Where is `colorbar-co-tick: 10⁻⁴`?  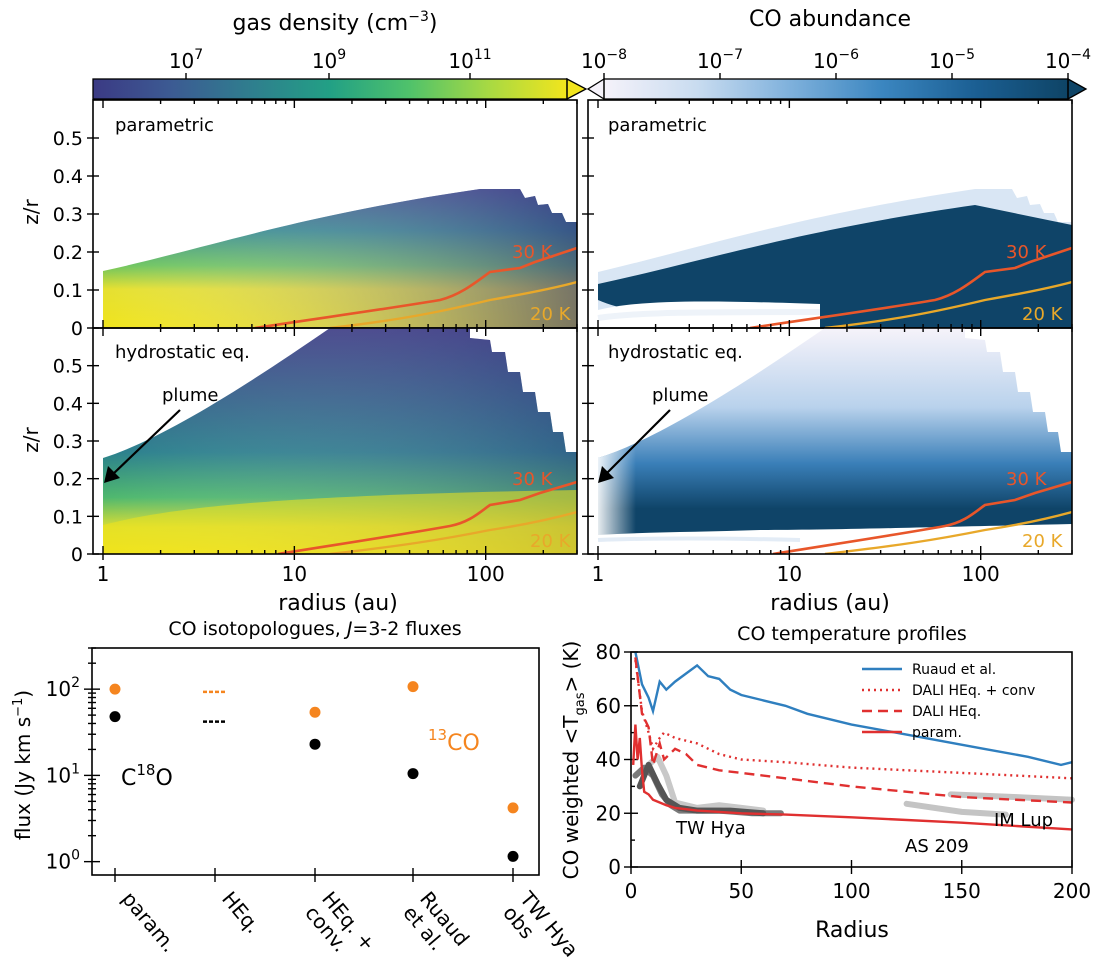 colorbar-co-tick: 10⁻⁴ is located at coordinates (1068, 60).